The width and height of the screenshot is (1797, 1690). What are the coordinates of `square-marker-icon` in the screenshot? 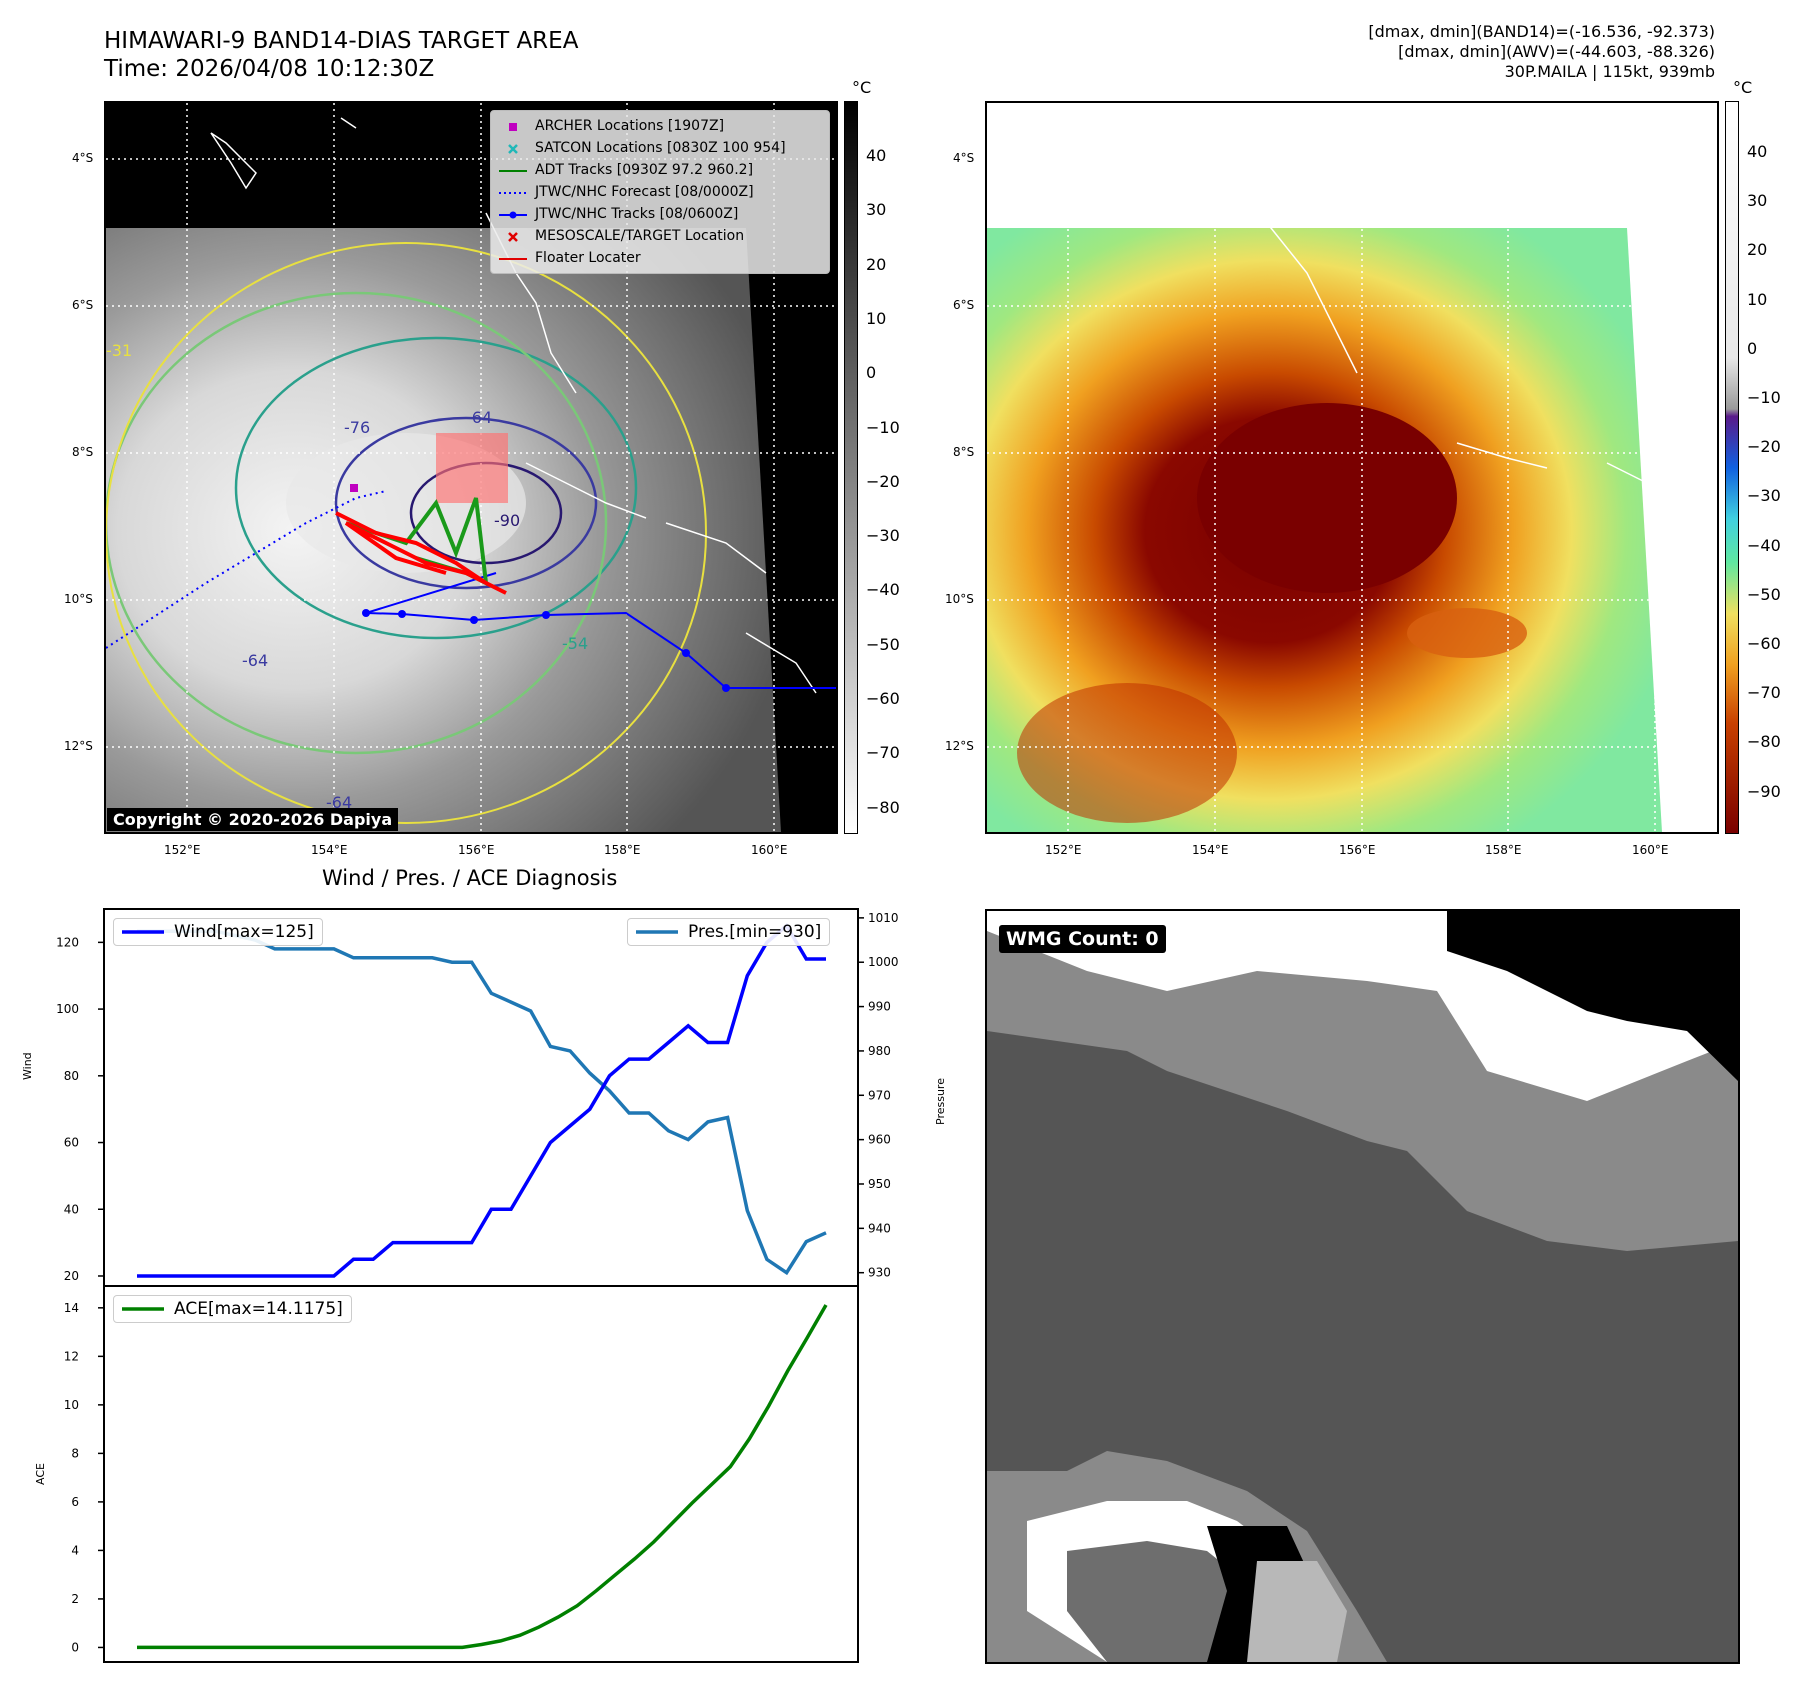 It's located at (513, 126).